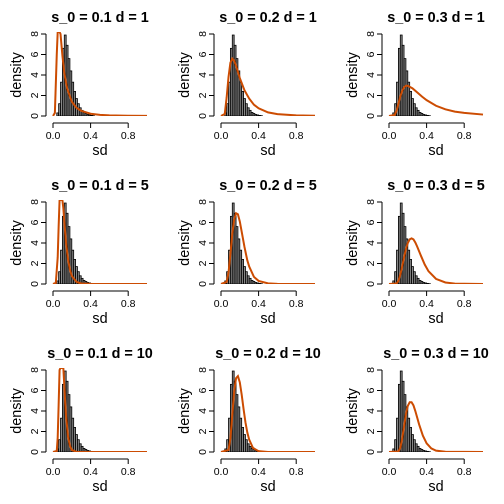 This screenshot has height=504, width=504. I want to click on panel-title: s_0 = 0.3 d = 1, so click(436, 18).